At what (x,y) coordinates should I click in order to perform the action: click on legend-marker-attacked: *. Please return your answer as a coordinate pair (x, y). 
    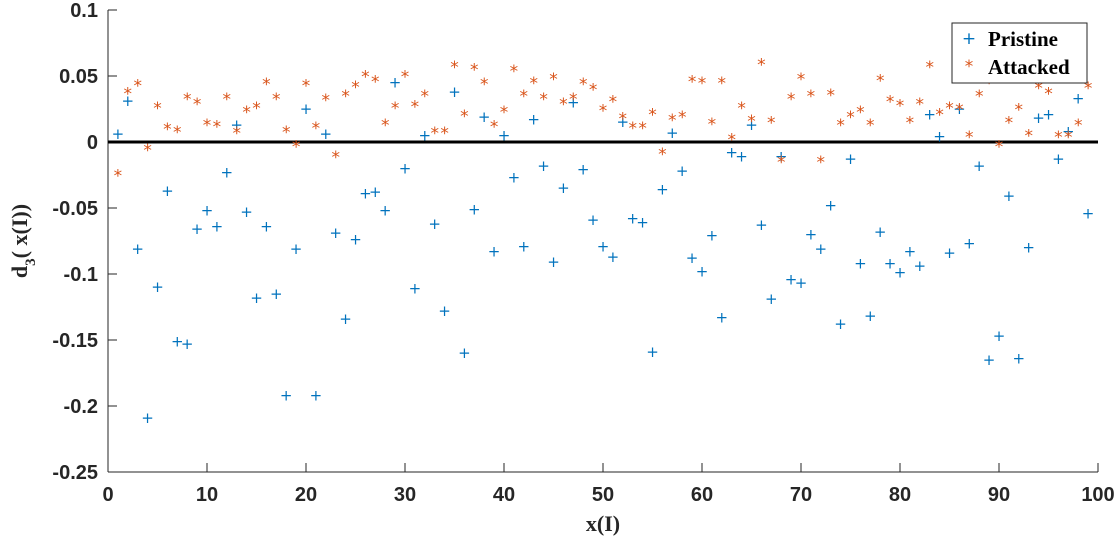
    Looking at the image, I should click on (969, 67).